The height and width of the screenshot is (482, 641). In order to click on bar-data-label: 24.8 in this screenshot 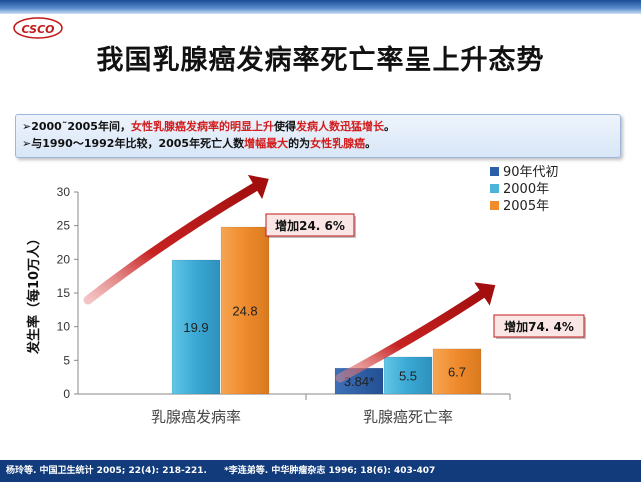, I will do `click(244, 311)`.